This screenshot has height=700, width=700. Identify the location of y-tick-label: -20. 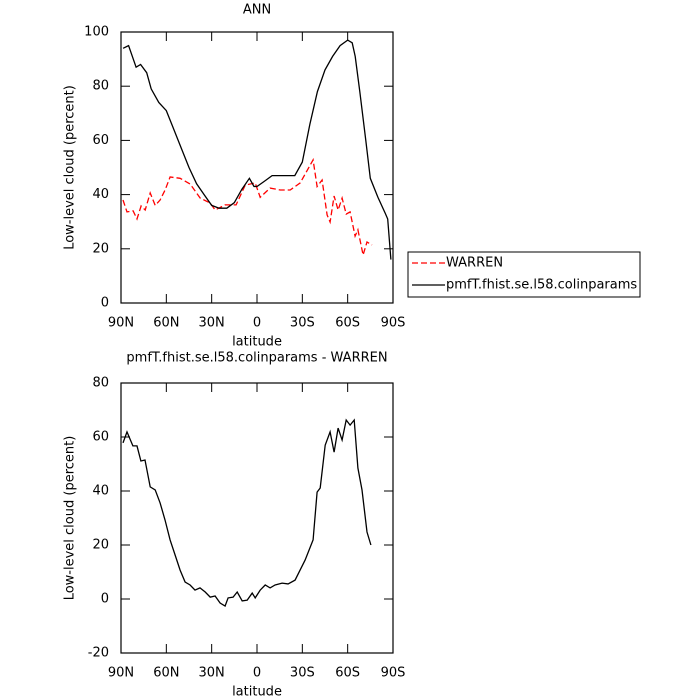
(98, 653).